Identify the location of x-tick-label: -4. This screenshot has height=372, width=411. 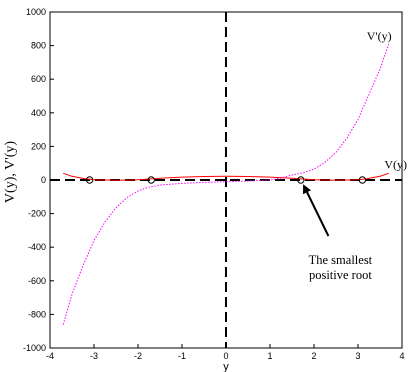
(50, 356).